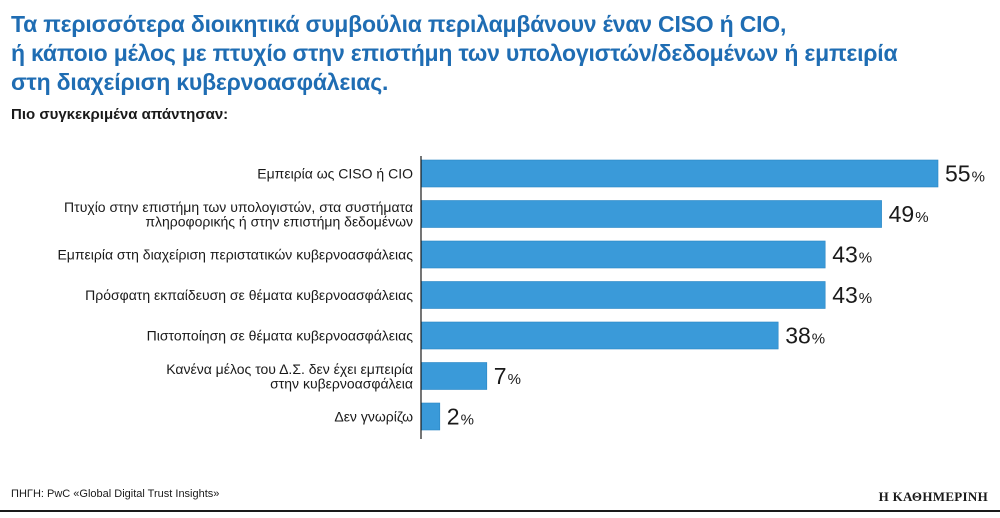 The height and width of the screenshot is (518, 1000). Describe the element at coordinates (335, 174) in the screenshot. I see `category-label: Εμπειρία ως CISO ή CIO` at that location.